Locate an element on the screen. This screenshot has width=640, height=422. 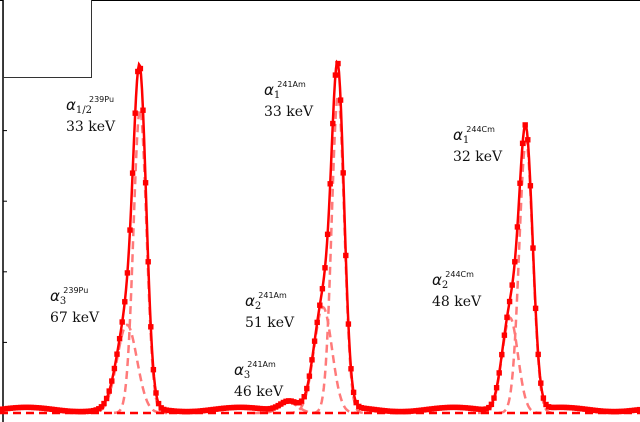
annotation-pu-a12: α1/2239Pu 33 keV is located at coordinates (91, 115).